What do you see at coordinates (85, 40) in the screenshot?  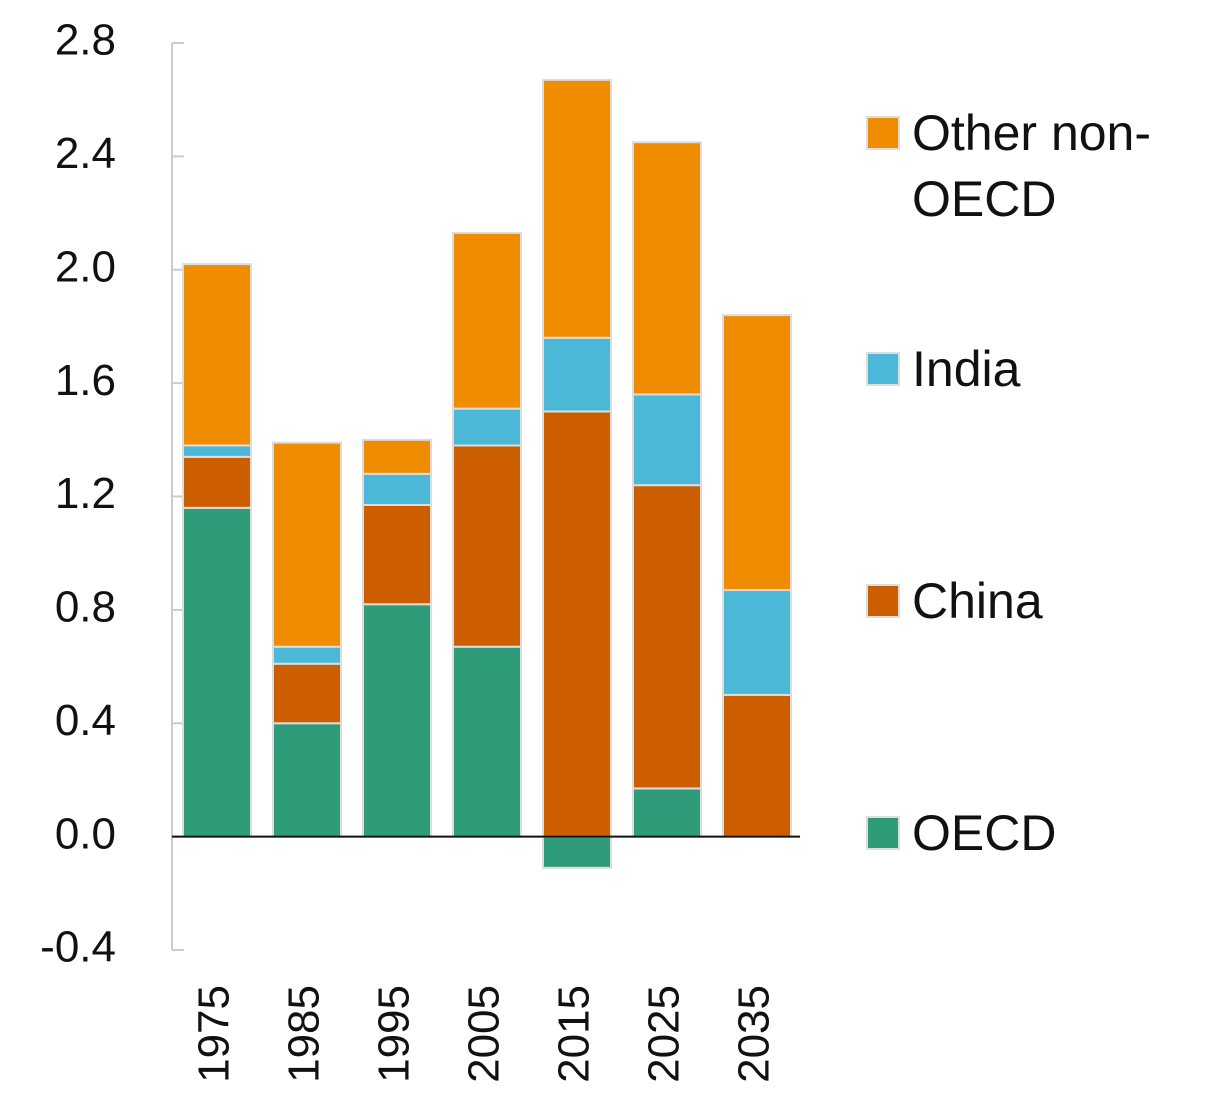 I see `y-tick-label: 2.8` at bounding box center [85, 40].